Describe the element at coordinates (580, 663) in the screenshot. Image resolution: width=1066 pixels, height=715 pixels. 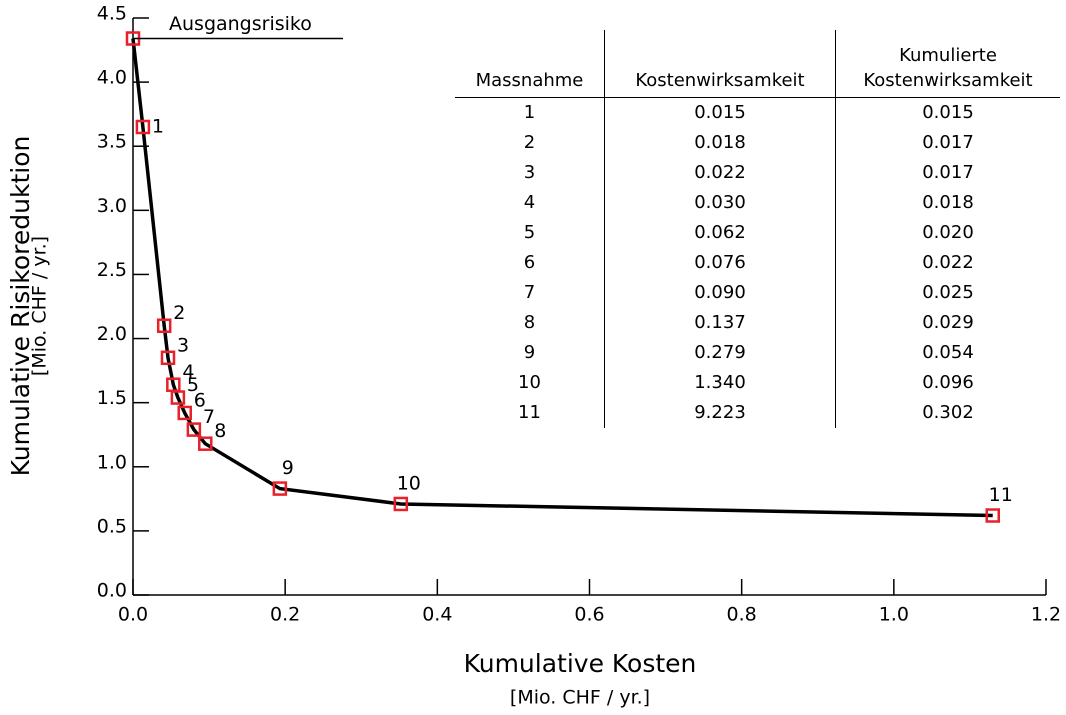
I see `x-axis-label: Kumulative Kosten` at that location.